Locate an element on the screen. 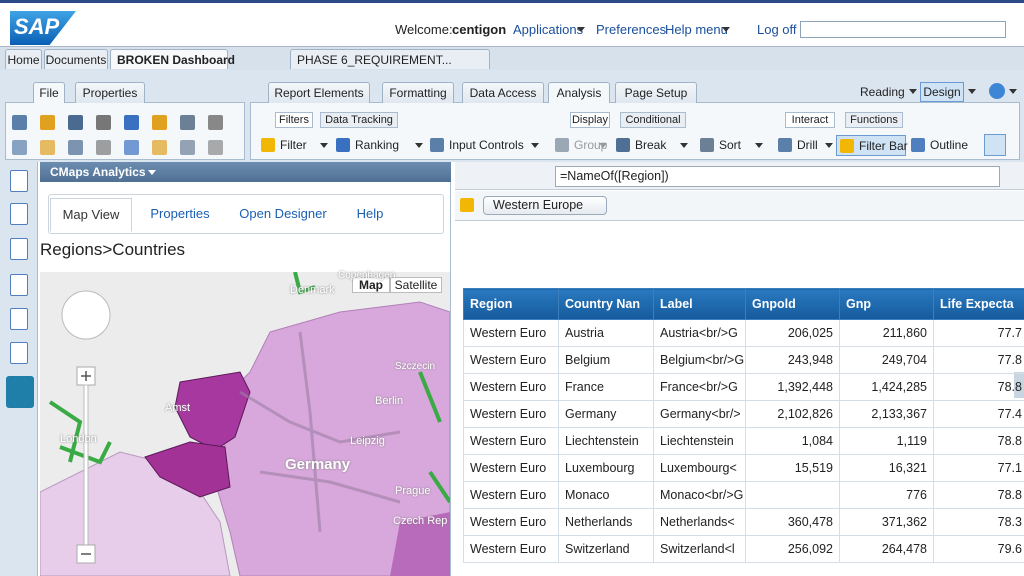 This screenshot has height=576, width=1024. sub-tab: Data Tracking is located at coordinates (359, 120).